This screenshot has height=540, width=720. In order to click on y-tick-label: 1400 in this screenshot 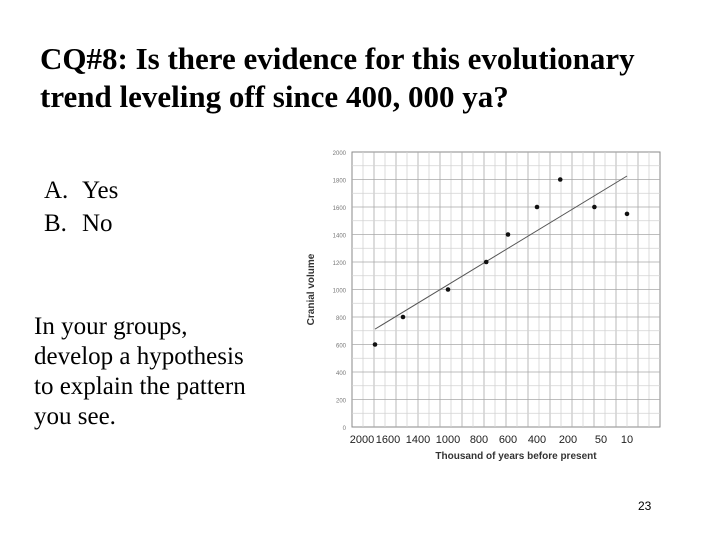, I will do `click(340, 237)`.